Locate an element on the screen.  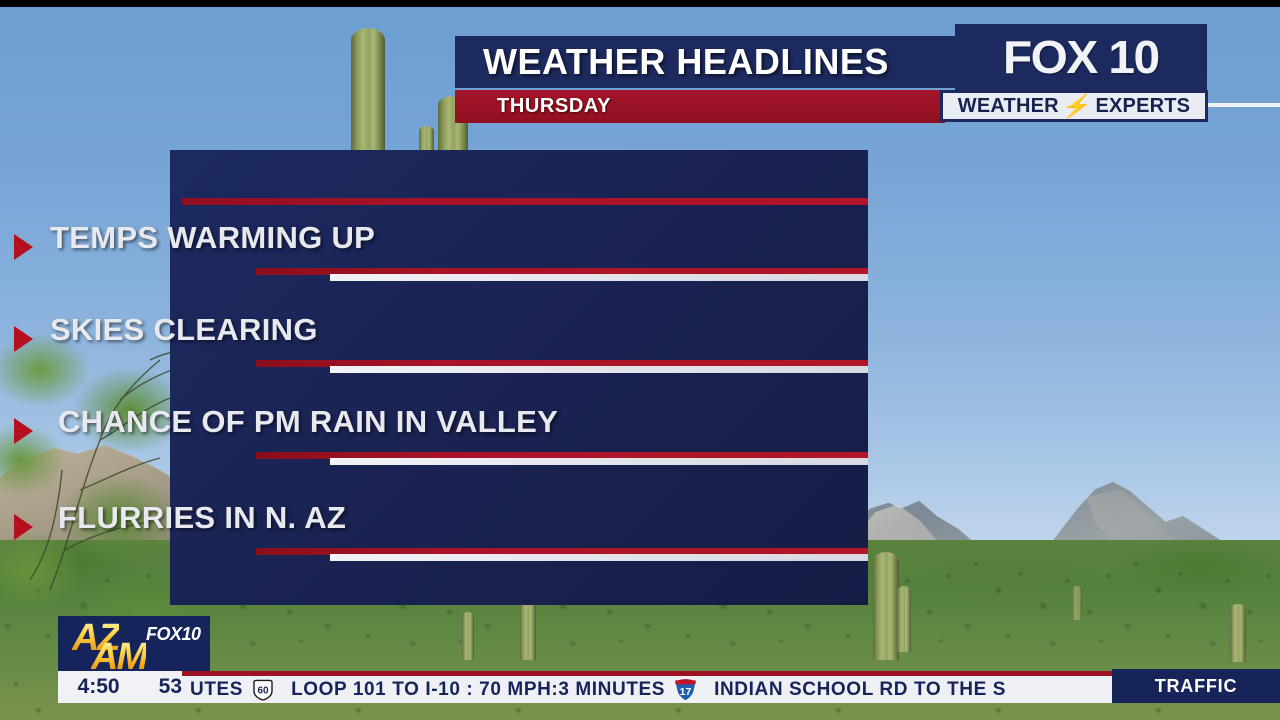
day-subtitle-bar: THURSDAY is located at coordinates (700, 106).